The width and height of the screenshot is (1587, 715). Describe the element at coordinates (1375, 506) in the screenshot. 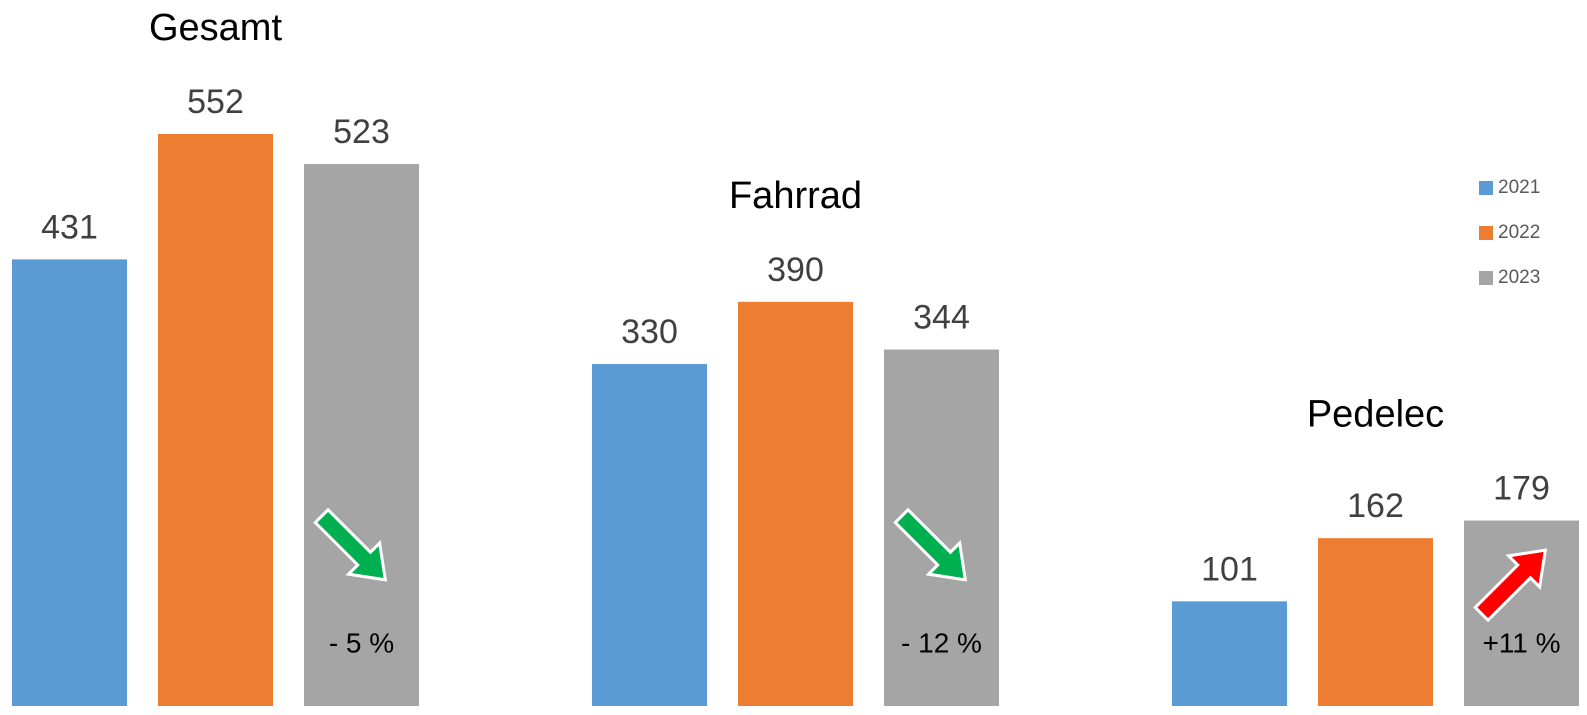

I see `value-label: 162` at that location.